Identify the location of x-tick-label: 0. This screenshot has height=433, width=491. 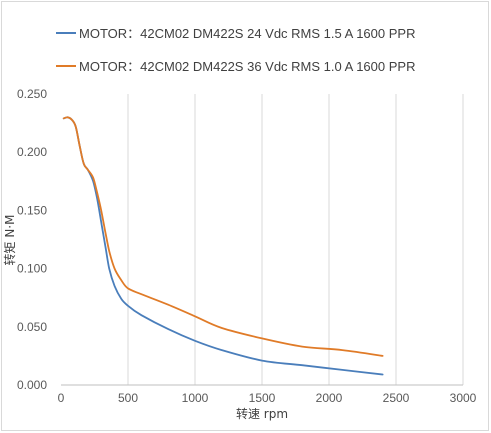
(61, 398).